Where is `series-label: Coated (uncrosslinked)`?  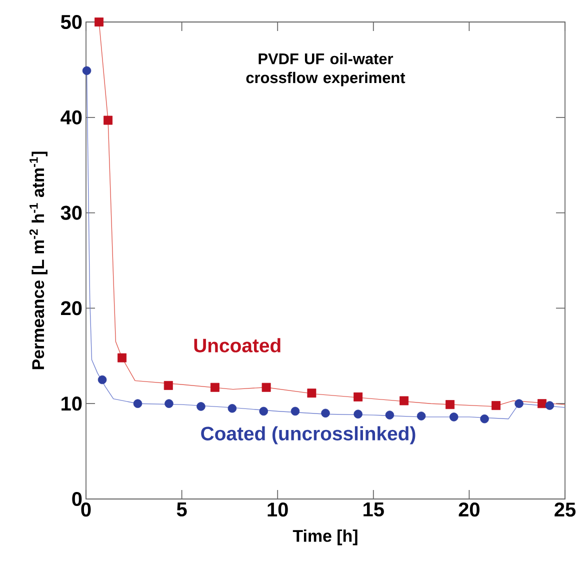
series-label: Coated (uncrosslinked) is located at coordinates (308, 435).